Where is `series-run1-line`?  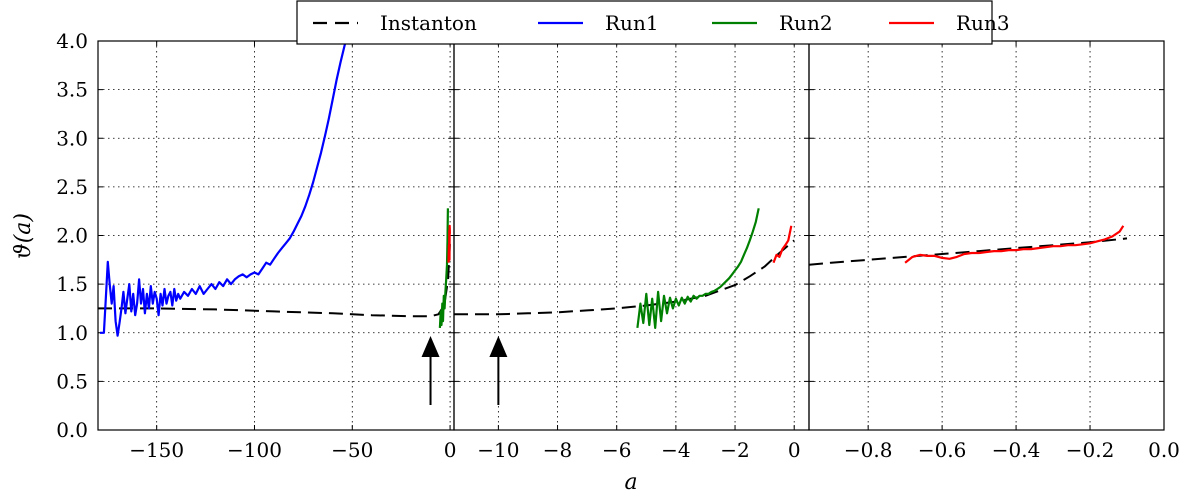
series-run1-line is located at coordinates (223, 189).